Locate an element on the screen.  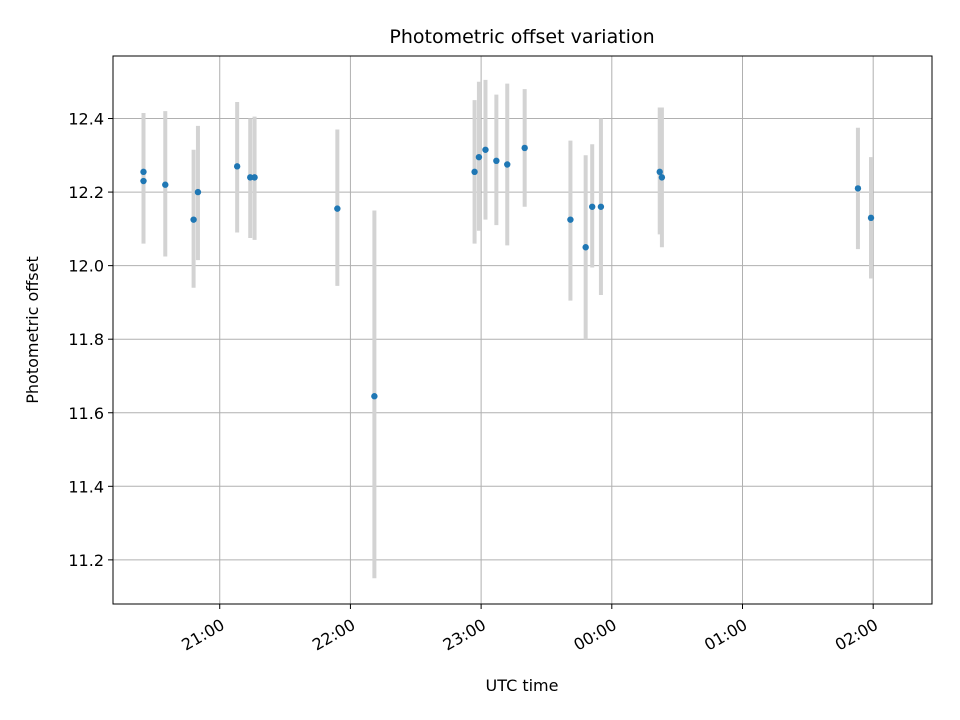
y-tick-label: 12.0 is located at coordinates (86, 266).